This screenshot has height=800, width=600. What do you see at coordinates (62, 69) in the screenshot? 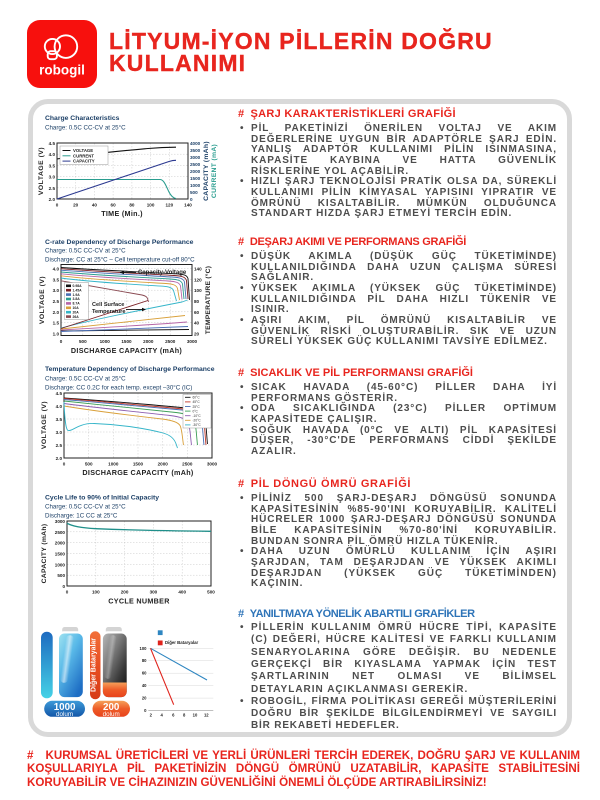
I see `svg-text: robogil` at bounding box center [62, 69].